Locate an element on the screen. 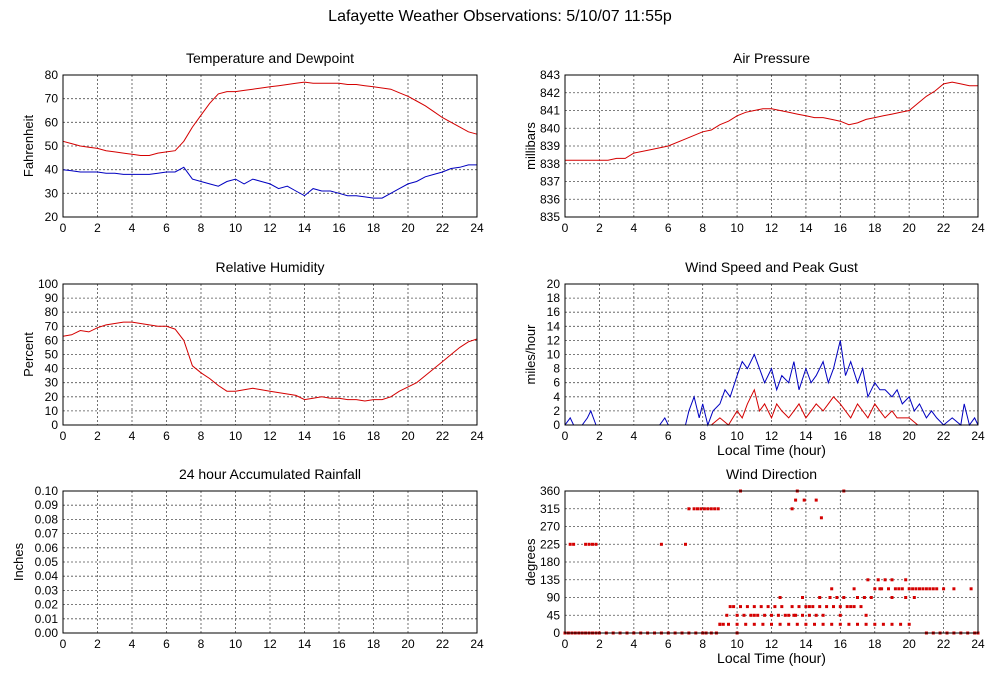 The height and width of the screenshot is (680, 1000). pressure-x-tick-label: 20 is located at coordinates (909, 228).